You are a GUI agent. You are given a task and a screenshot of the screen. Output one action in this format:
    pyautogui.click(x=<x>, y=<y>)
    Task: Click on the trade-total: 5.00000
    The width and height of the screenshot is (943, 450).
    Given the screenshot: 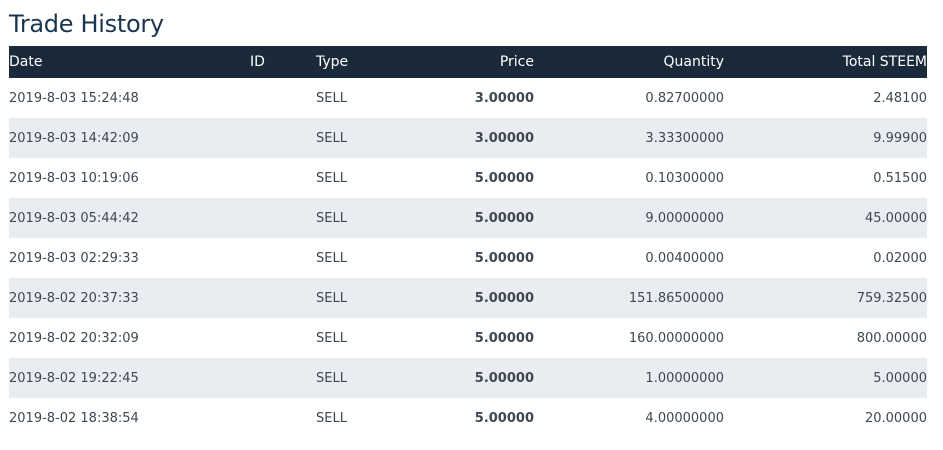 What is the action you would take?
    pyautogui.click(x=900, y=378)
    